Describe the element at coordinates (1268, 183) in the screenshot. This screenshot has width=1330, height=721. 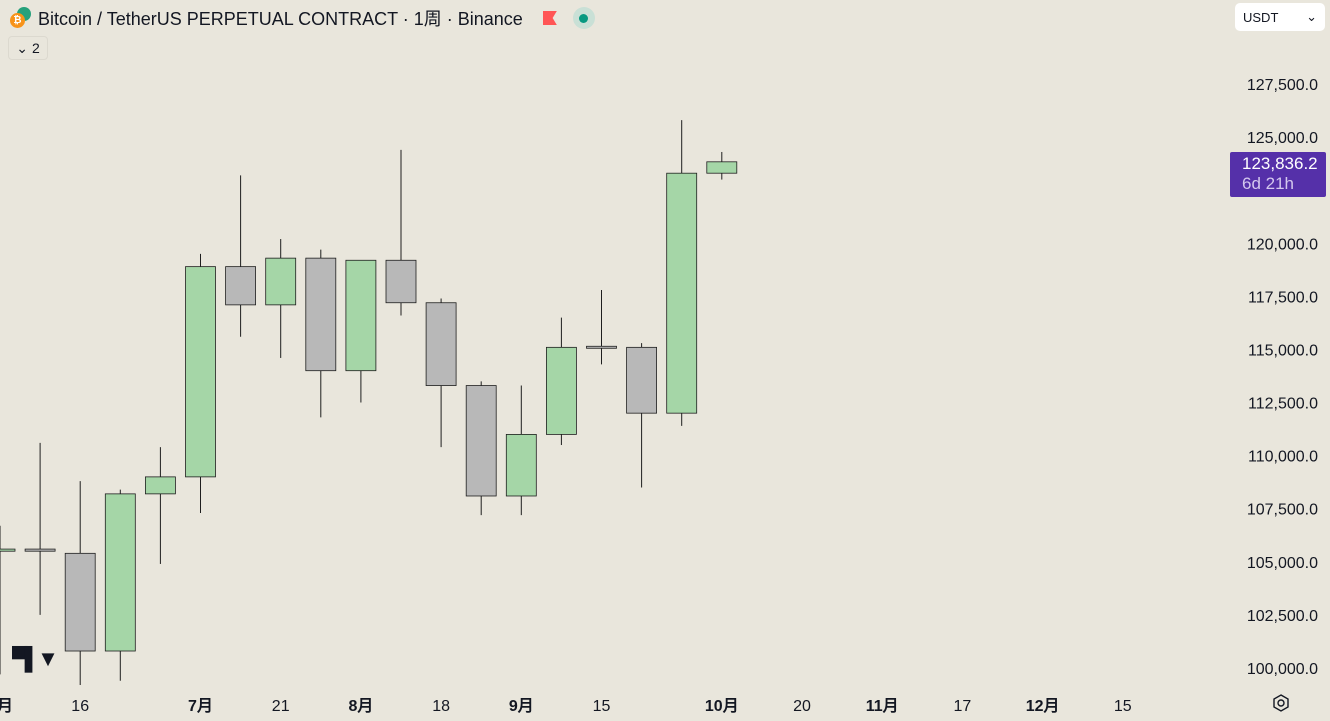
I see `bar-countdown: 6d 21h` at that location.